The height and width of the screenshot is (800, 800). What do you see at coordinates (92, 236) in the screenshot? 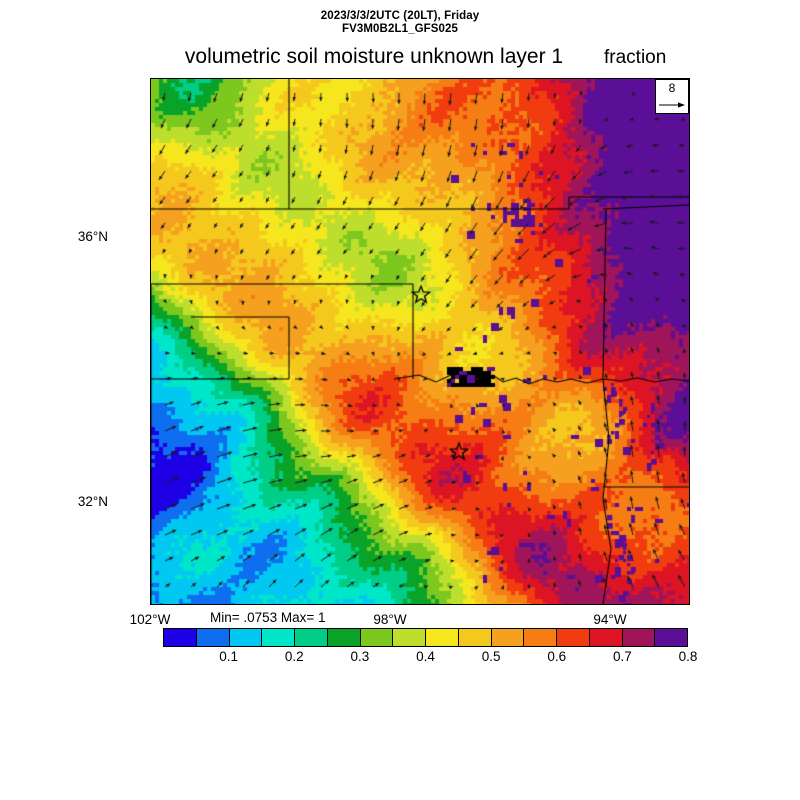
I see `lat-tick-36n: 36°N` at bounding box center [92, 236].